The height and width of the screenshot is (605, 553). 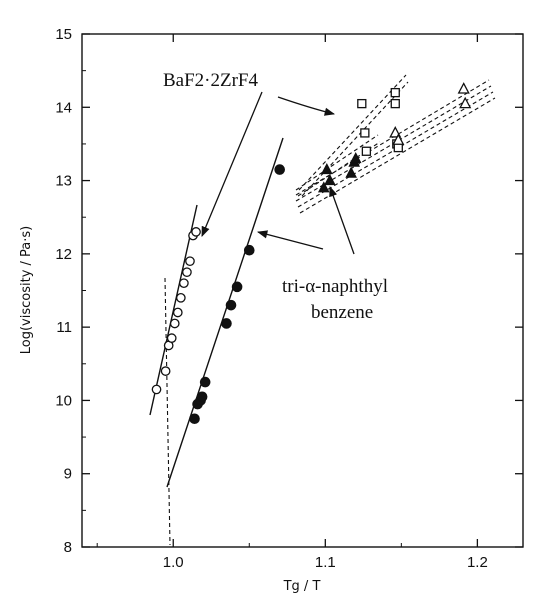 What do you see at coordinates (306, 106) in the screenshot?
I see `arrow-baf-to-squares` at bounding box center [306, 106].